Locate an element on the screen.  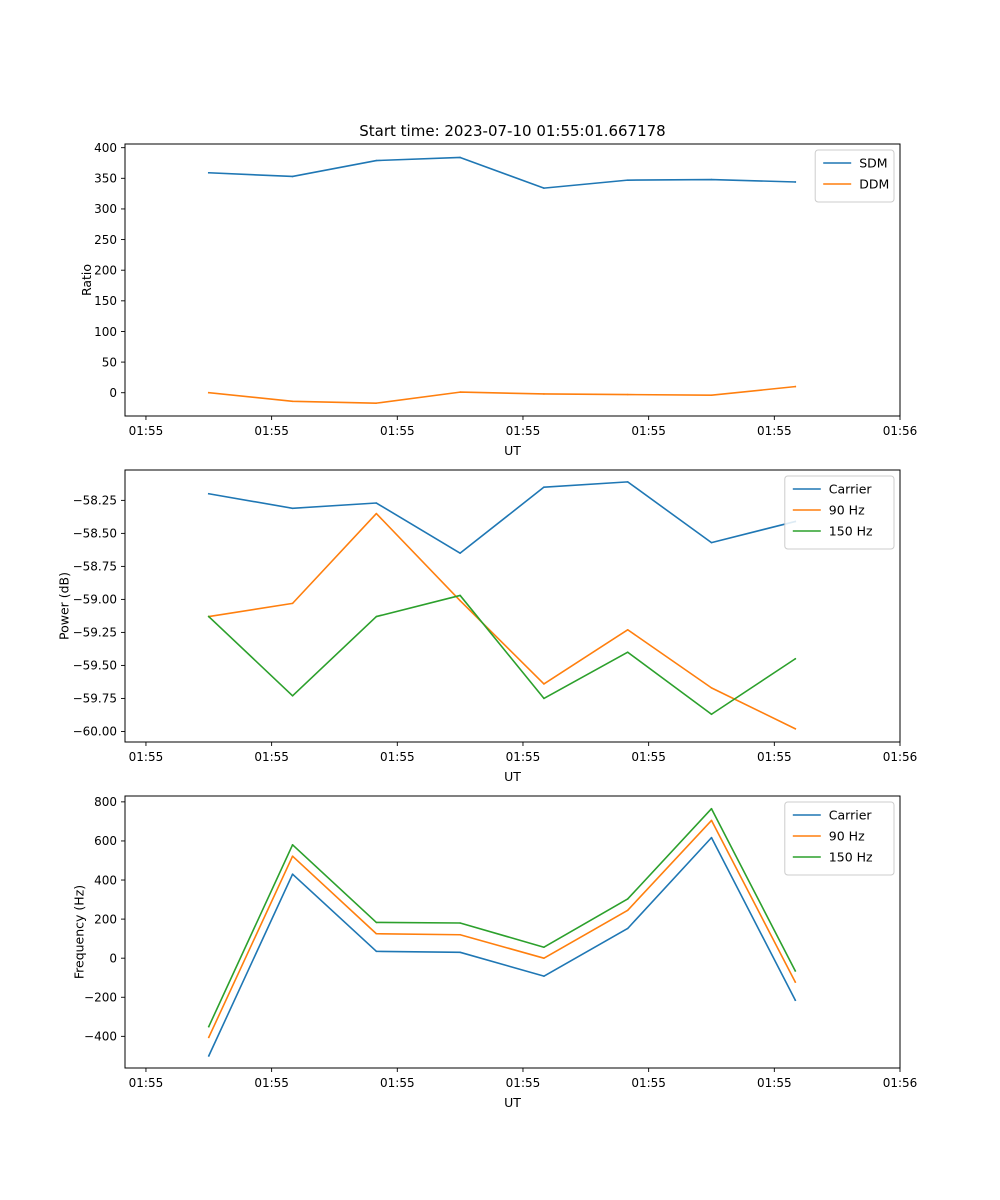
legend: Carrier 90 Hz 150 Hz is located at coordinates (839, 838).